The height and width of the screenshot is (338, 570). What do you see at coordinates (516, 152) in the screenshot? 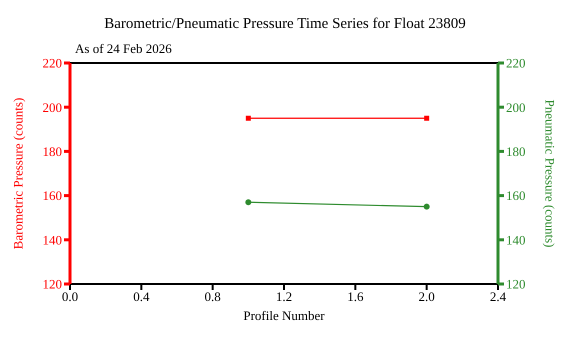
I see `y2-tick-label: 180` at bounding box center [516, 152].